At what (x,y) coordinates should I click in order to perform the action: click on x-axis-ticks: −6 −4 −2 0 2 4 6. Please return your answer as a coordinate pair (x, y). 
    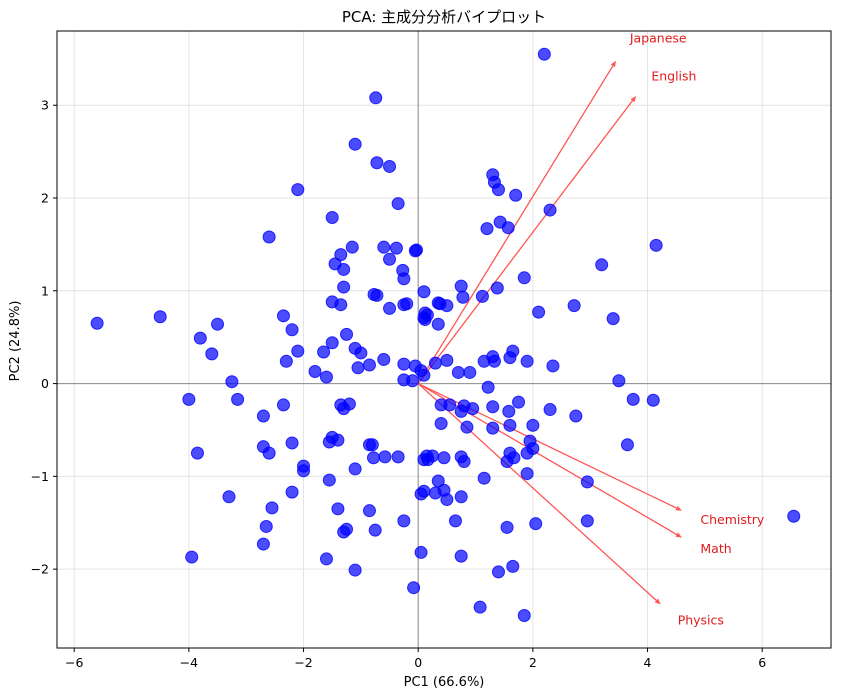
    Looking at the image, I should click on (415, 659).